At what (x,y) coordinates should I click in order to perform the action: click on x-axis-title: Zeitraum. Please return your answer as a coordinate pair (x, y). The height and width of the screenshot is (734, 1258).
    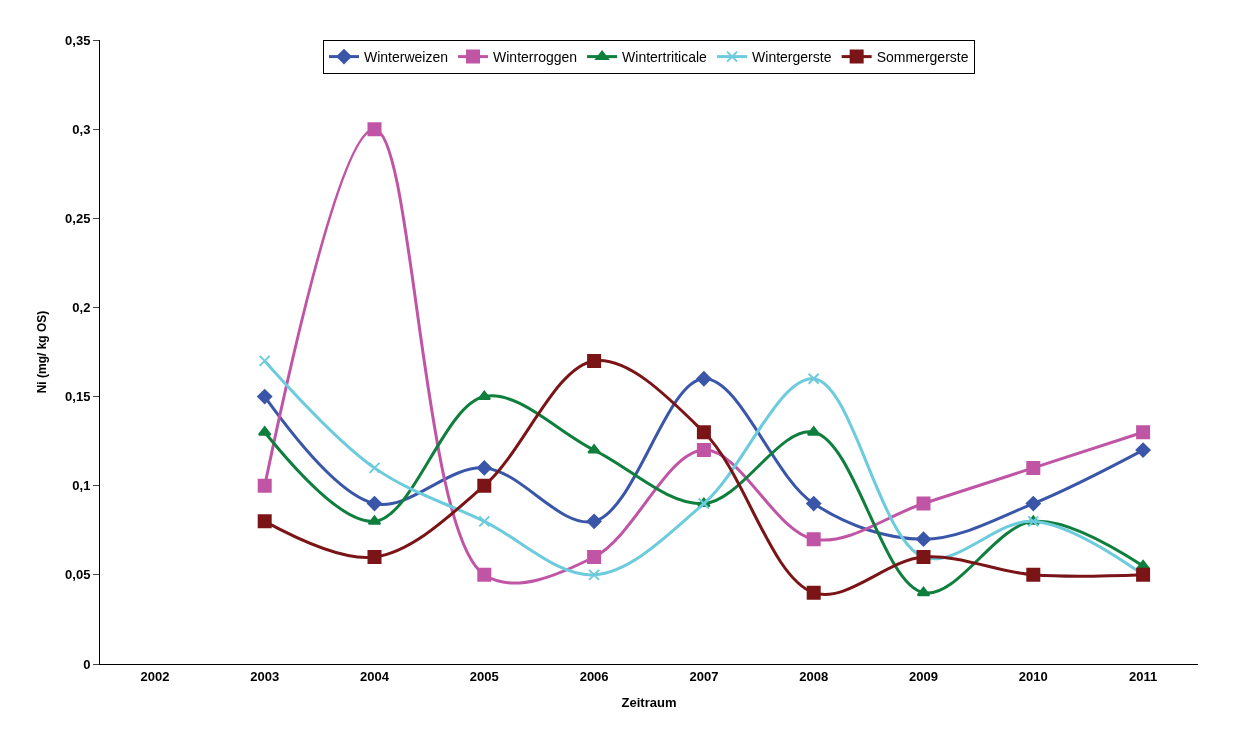
    Looking at the image, I should click on (649, 703).